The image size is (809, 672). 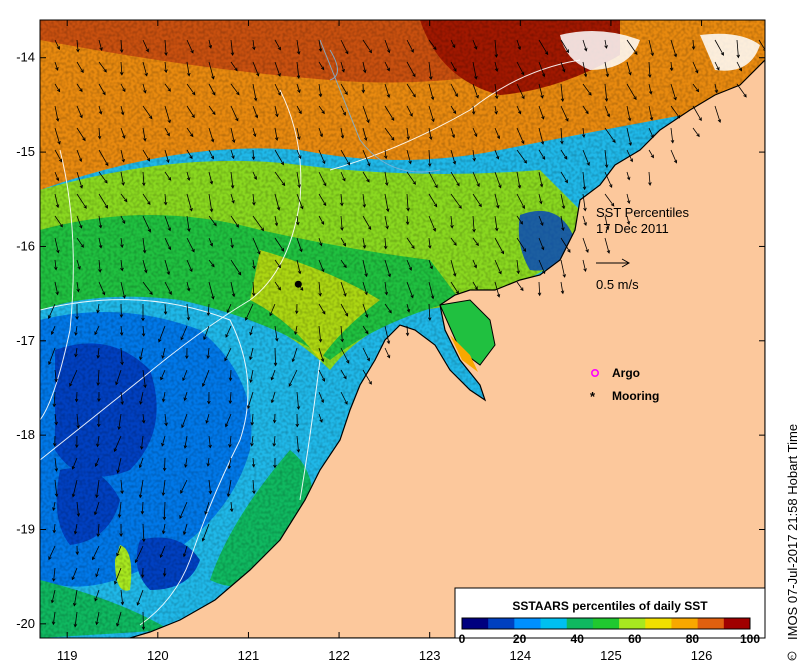 What do you see at coordinates (298, 284) in the screenshot?
I see `mooring-marker` at bounding box center [298, 284].